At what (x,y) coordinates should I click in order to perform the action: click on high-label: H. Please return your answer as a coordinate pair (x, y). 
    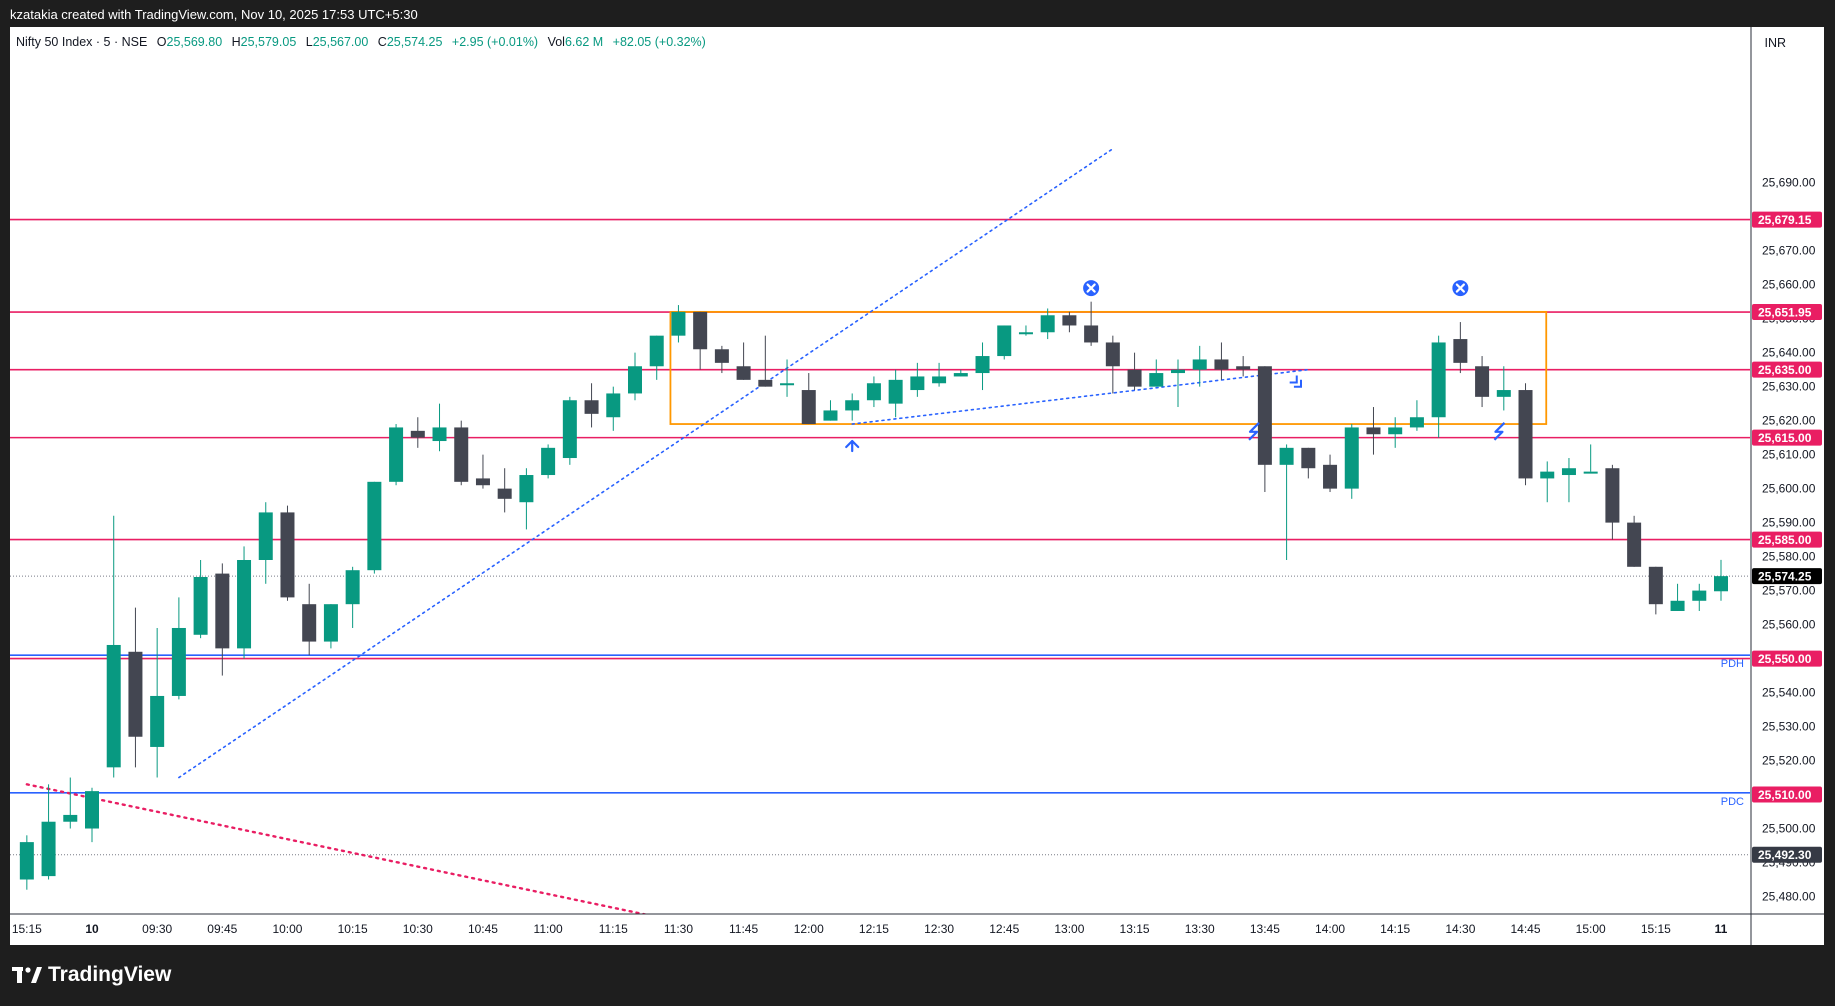
    Looking at the image, I should click on (236, 42).